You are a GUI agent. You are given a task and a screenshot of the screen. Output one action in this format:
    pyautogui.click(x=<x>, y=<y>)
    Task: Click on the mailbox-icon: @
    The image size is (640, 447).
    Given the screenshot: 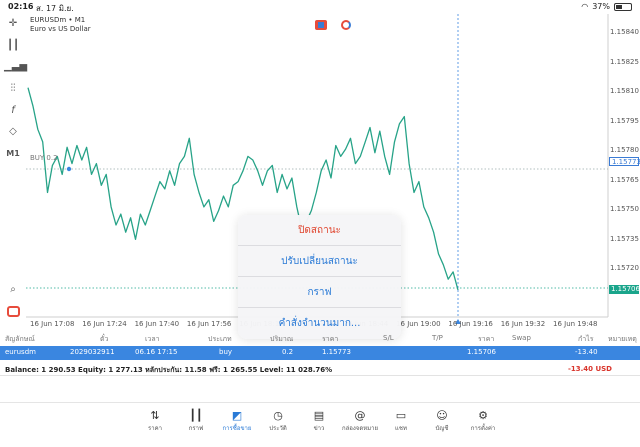 What is the action you would take?
    pyautogui.click(x=360, y=415)
    